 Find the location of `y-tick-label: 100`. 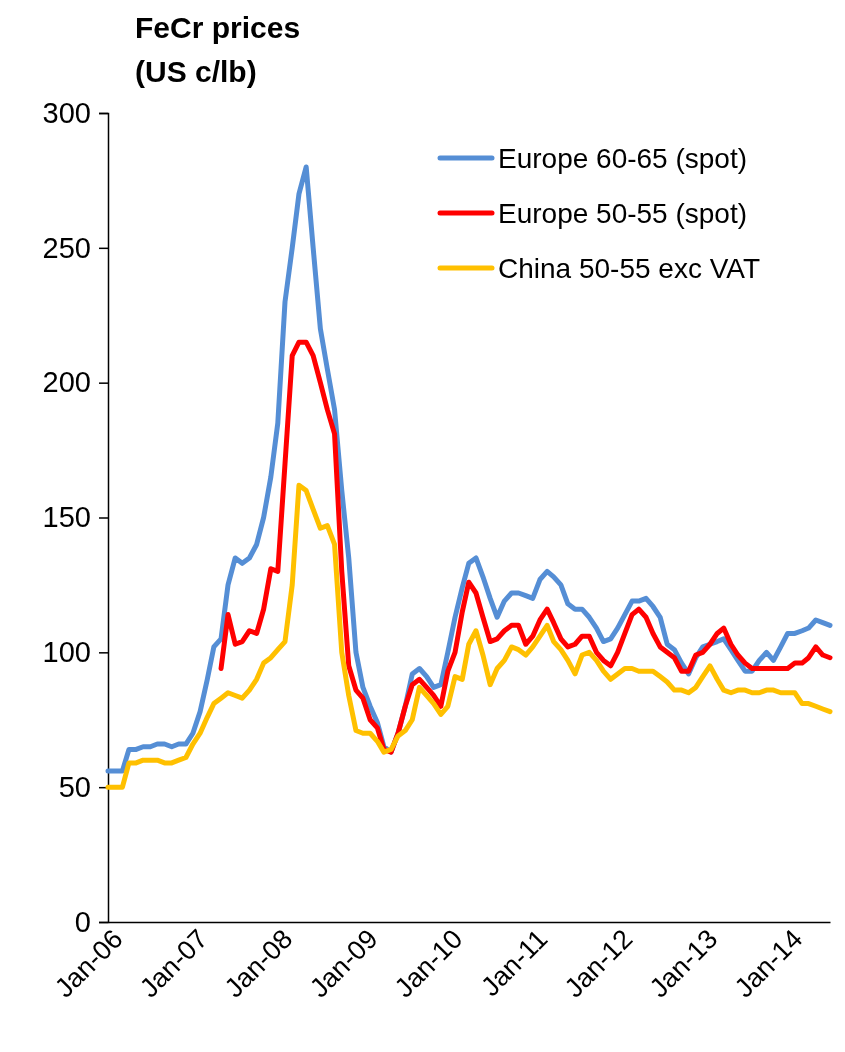

y-tick-label: 100 is located at coordinates (66, 652).